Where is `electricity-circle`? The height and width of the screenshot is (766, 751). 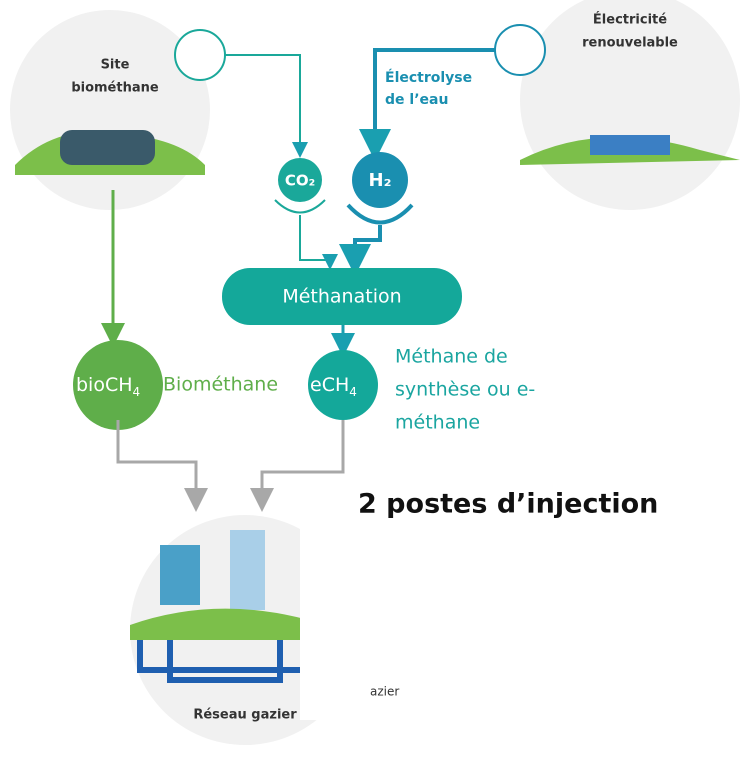
electricity-circle is located at coordinates (630, 105).